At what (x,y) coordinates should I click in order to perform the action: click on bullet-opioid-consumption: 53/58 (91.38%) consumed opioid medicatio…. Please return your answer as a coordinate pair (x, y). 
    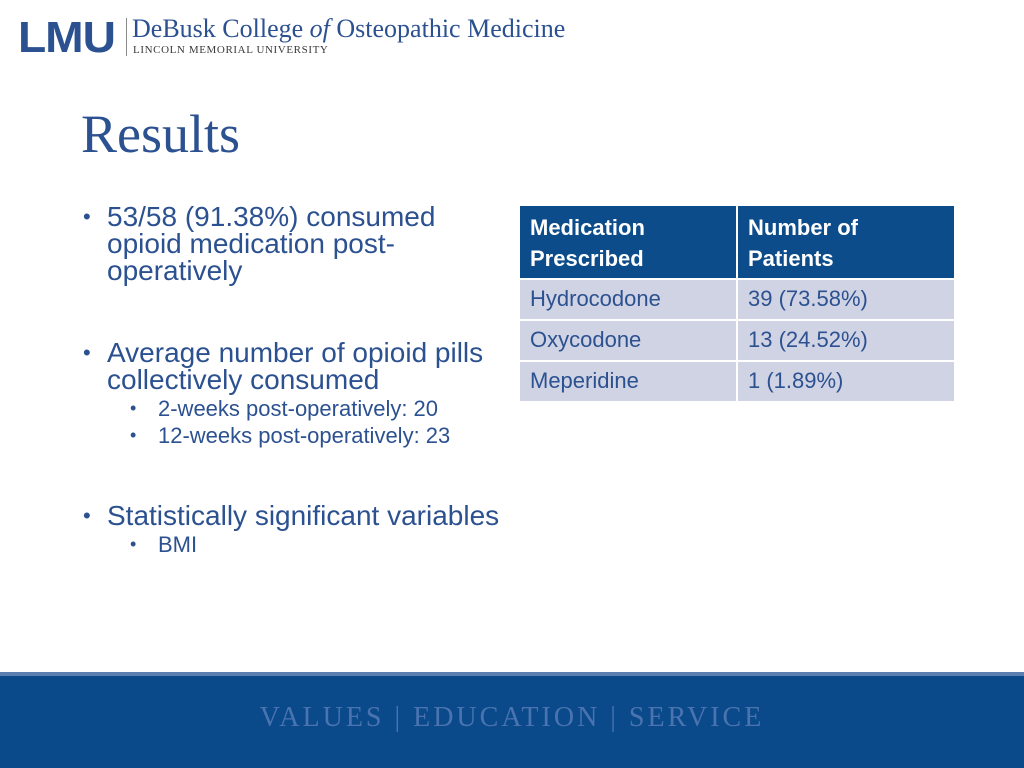
    Looking at the image, I should click on (290, 244).